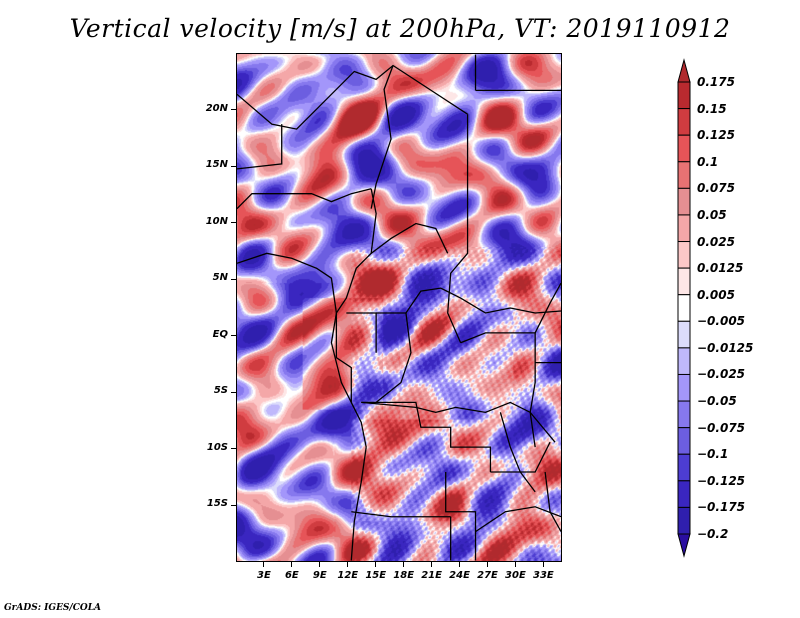 The width and height of the screenshot is (800, 618). What do you see at coordinates (220, 334) in the screenshot?
I see `lat-tick-label: EQ` at bounding box center [220, 334].